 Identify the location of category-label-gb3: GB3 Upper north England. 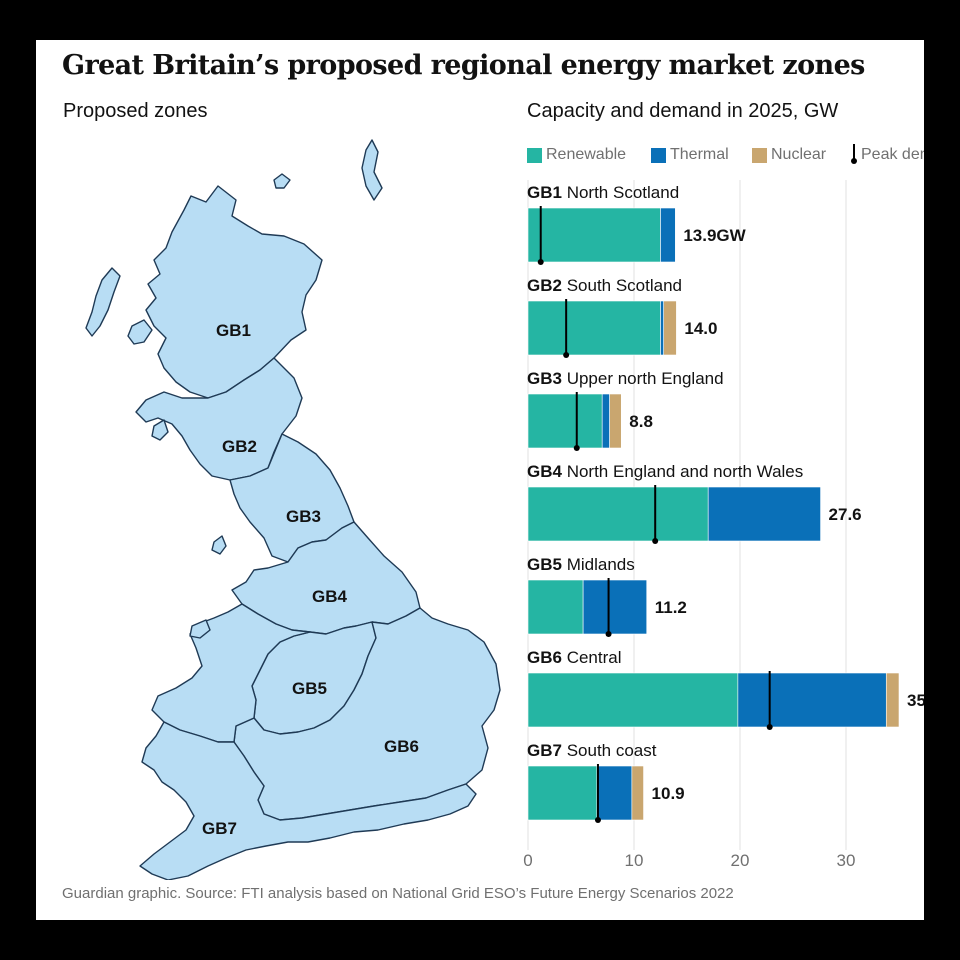
(625, 378).